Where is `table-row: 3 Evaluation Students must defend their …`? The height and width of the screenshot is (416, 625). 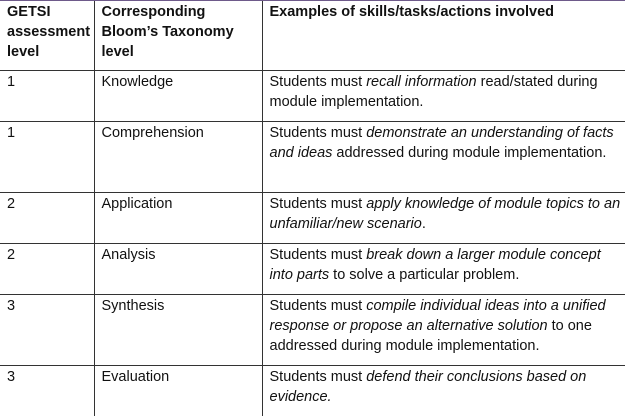
table-row: 3 Evaluation Students must defend their … is located at coordinates (312, 391).